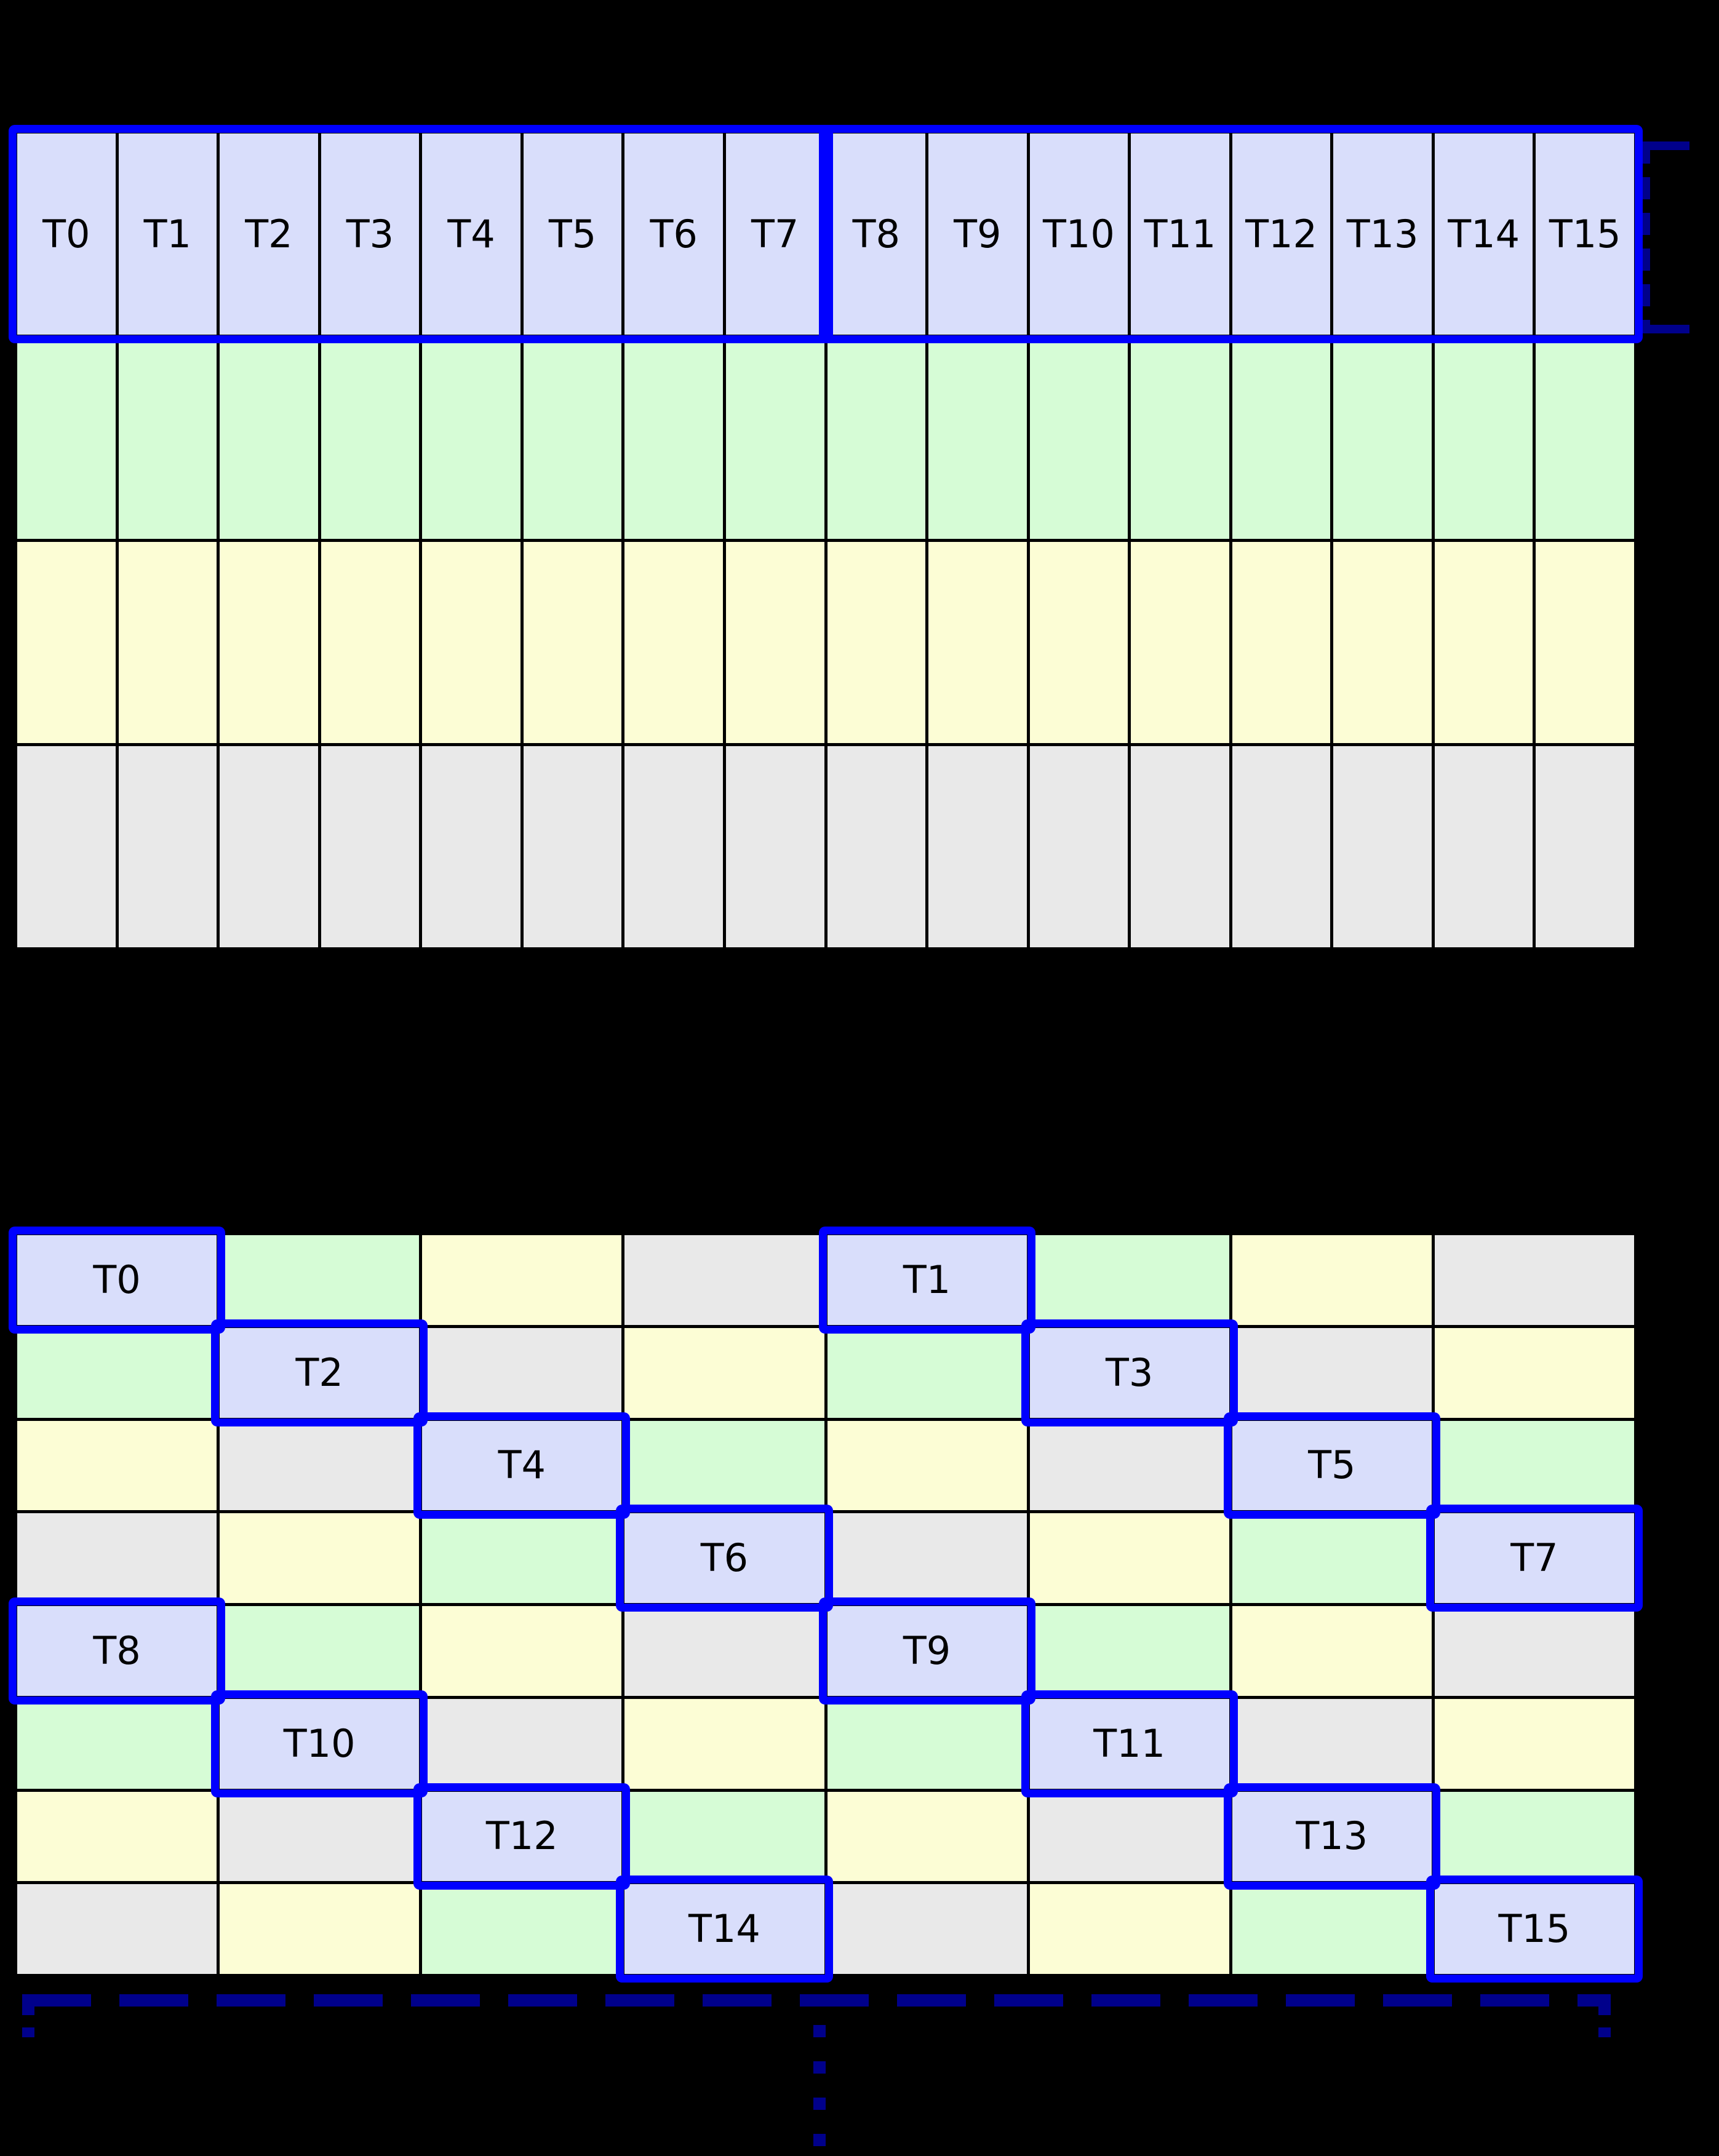 This screenshot has width=1719, height=2156. I want to click on thread-cell: T0, so click(117, 1280).